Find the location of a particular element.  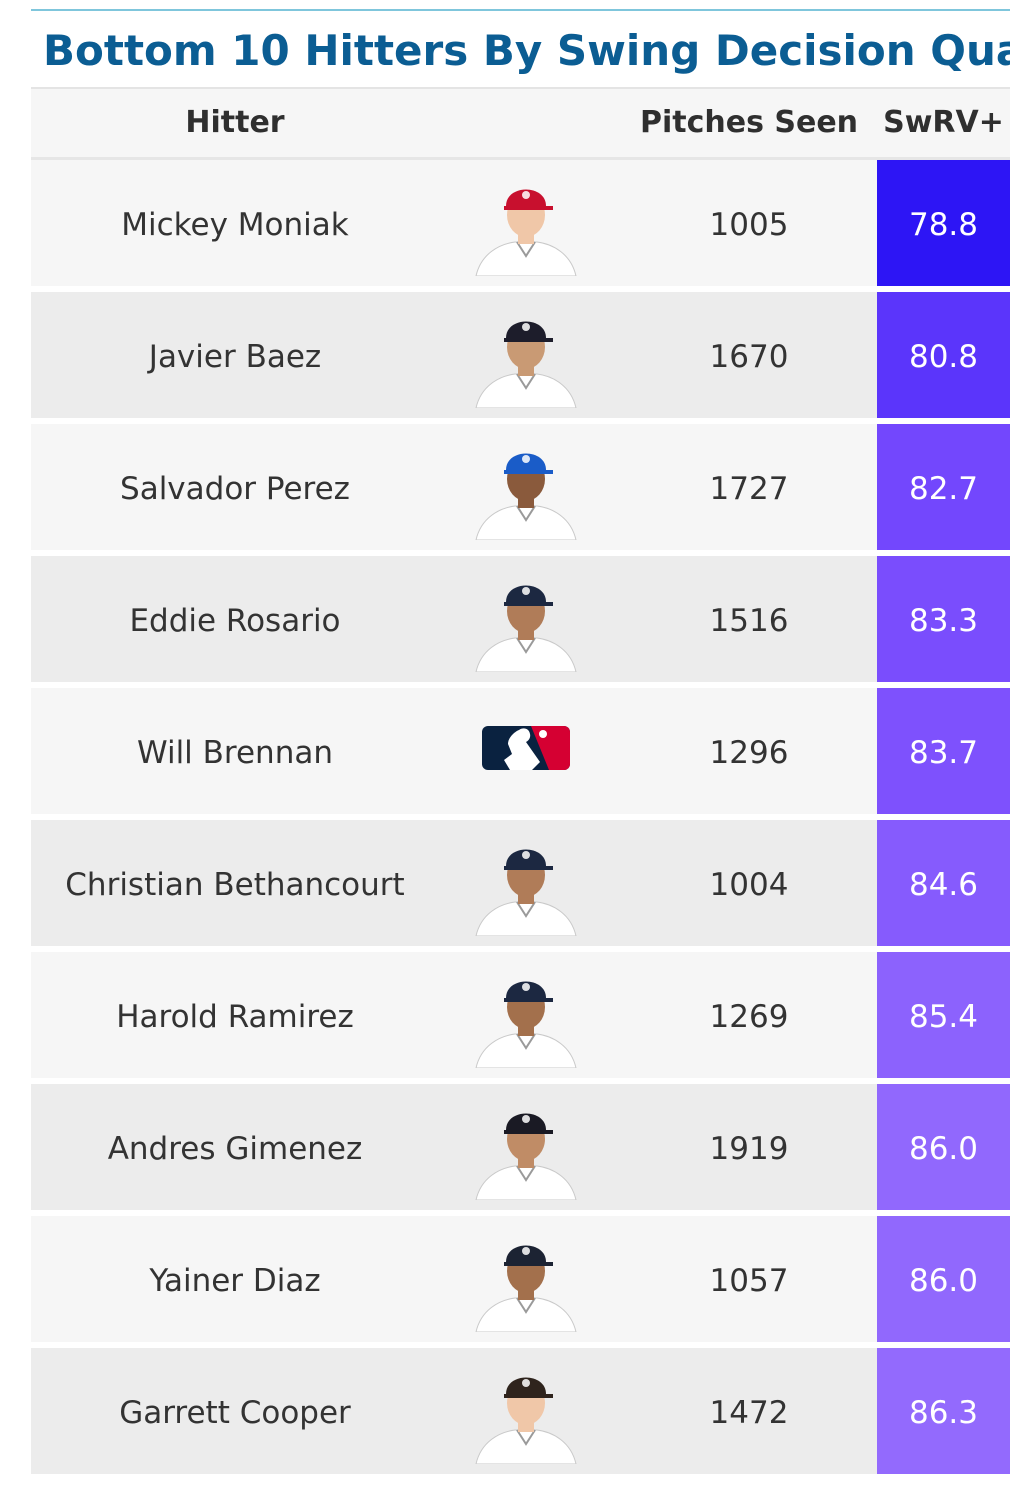

pitches-seen-value: 1670 is located at coordinates (749, 357).